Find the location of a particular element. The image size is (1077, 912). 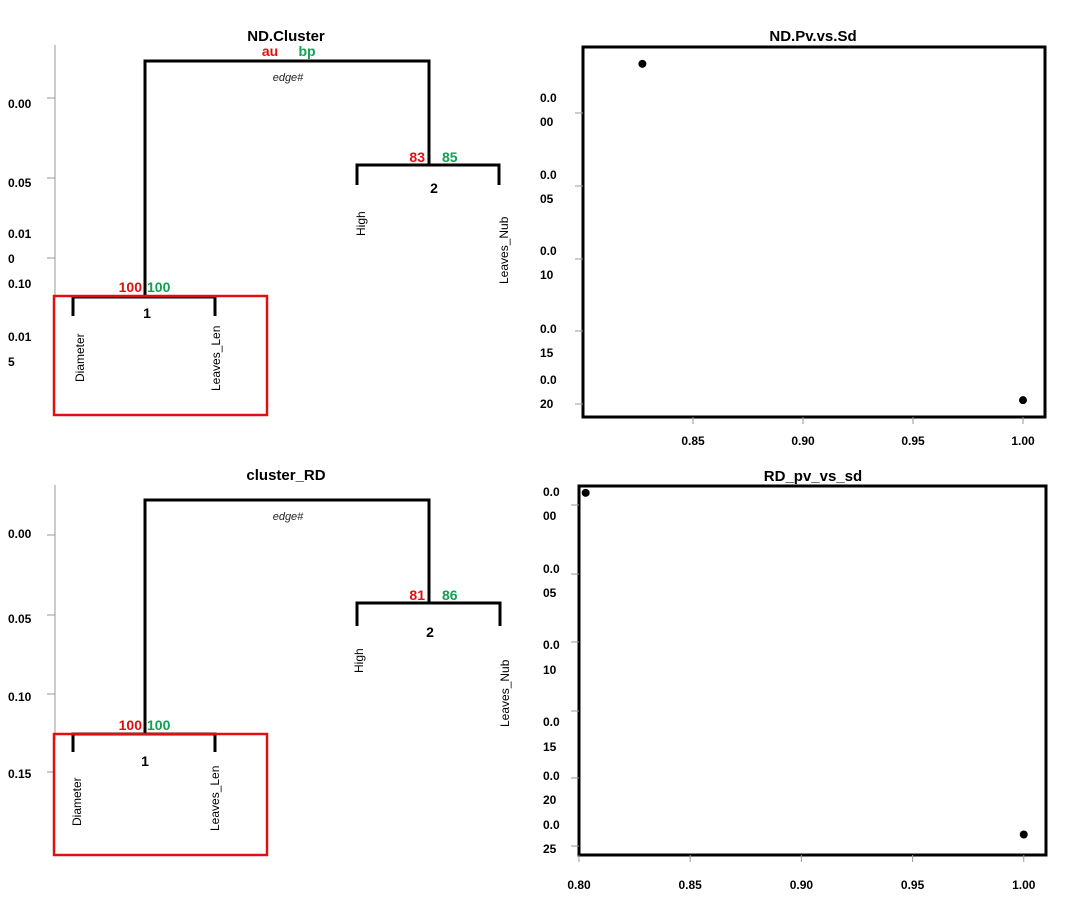

nd-cluster-y-tick-label: 0.10 is located at coordinates (20, 284).